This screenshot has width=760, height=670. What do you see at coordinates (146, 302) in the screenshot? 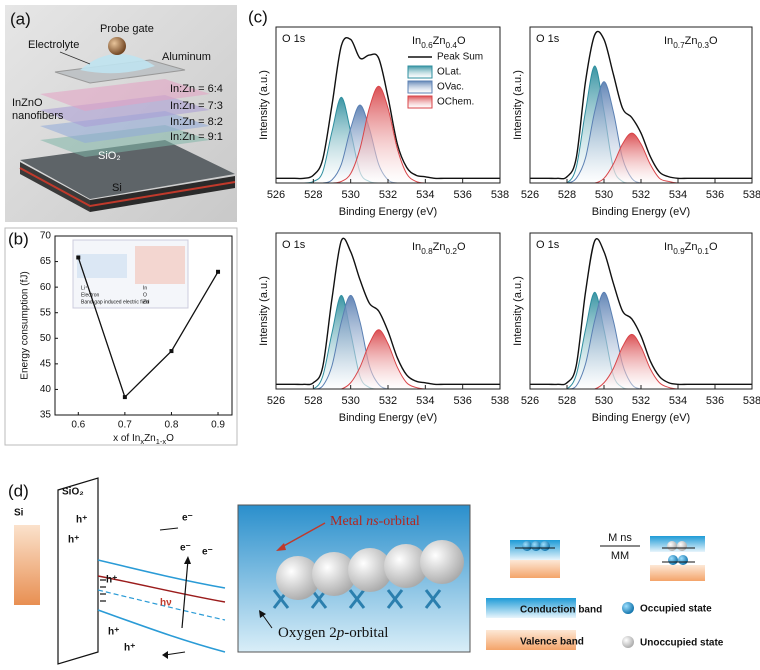
I see `inset-label: Zn` at bounding box center [146, 302].